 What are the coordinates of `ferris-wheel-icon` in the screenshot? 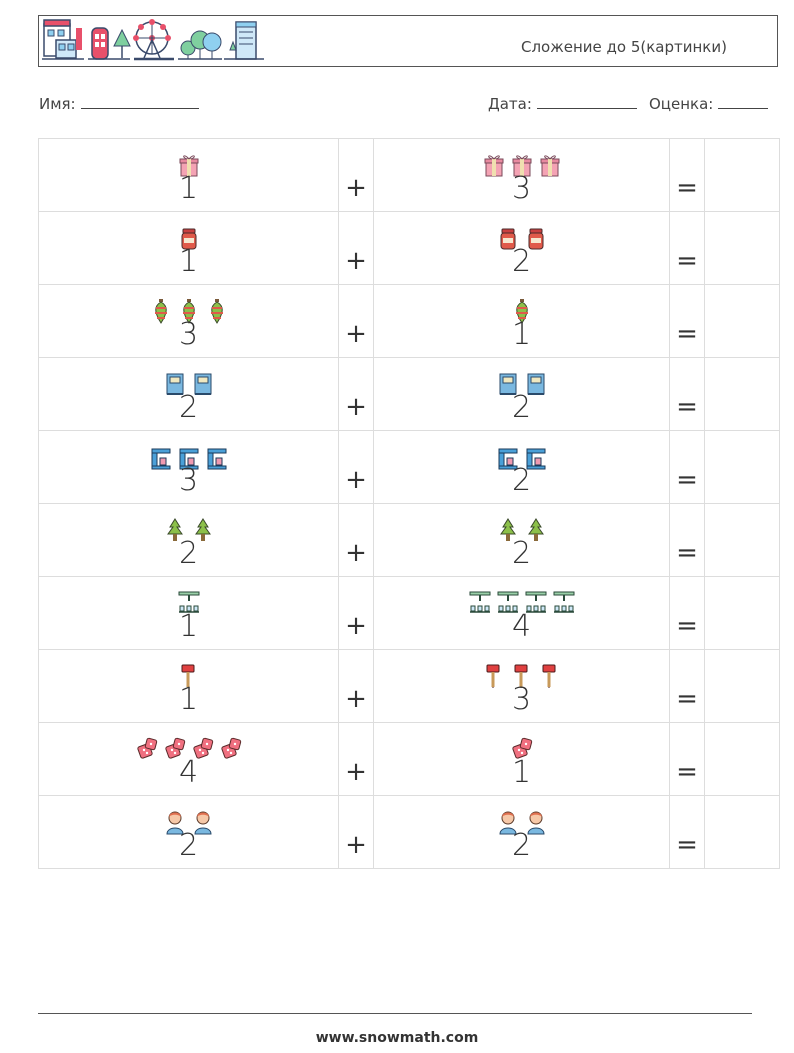 It's located at (153, 40).